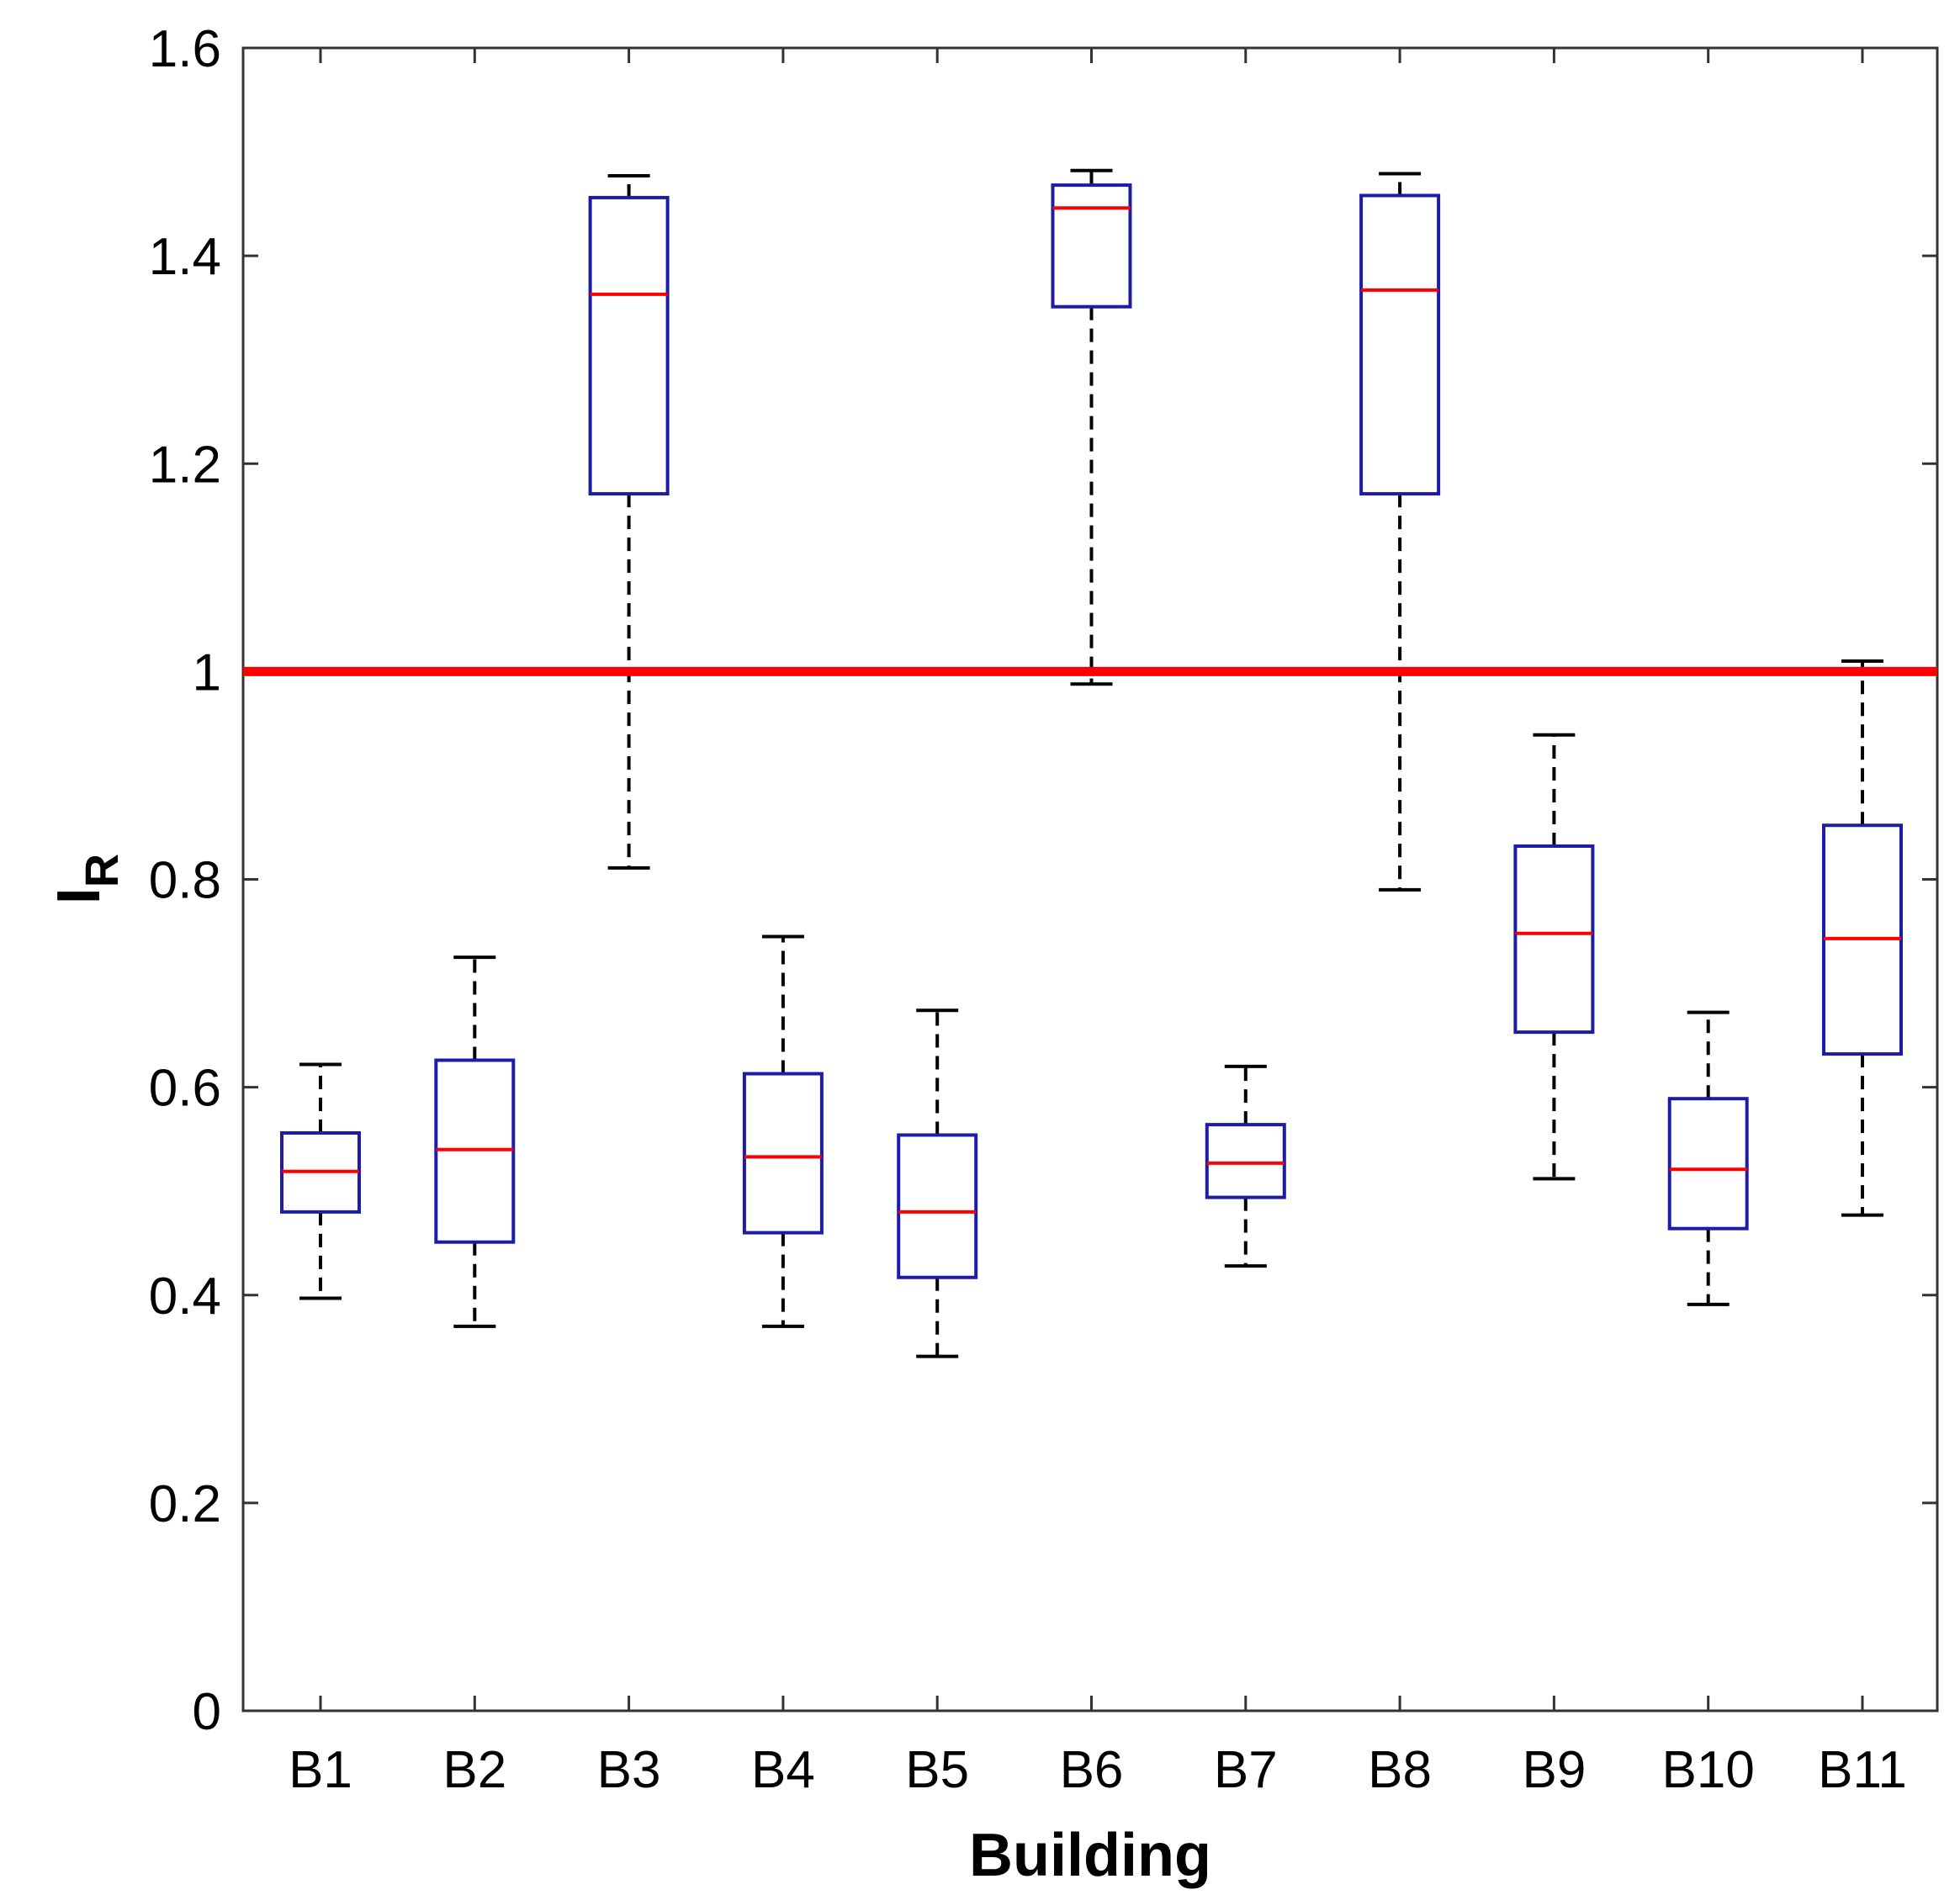 The height and width of the screenshot is (1895, 1960). What do you see at coordinates (185, 1297) in the screenshot?
I see `y-tick-label: 0.4` at bounding box center [185, 1297].